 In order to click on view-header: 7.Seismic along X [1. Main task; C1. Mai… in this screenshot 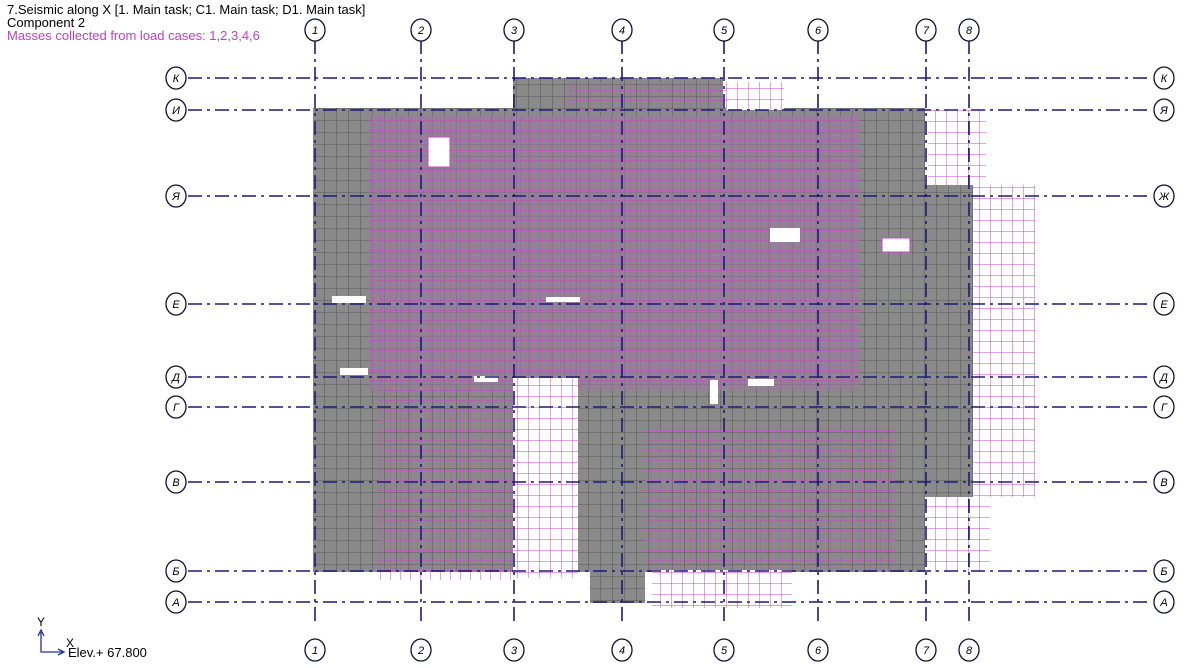, I will do `click(186, 22)`.